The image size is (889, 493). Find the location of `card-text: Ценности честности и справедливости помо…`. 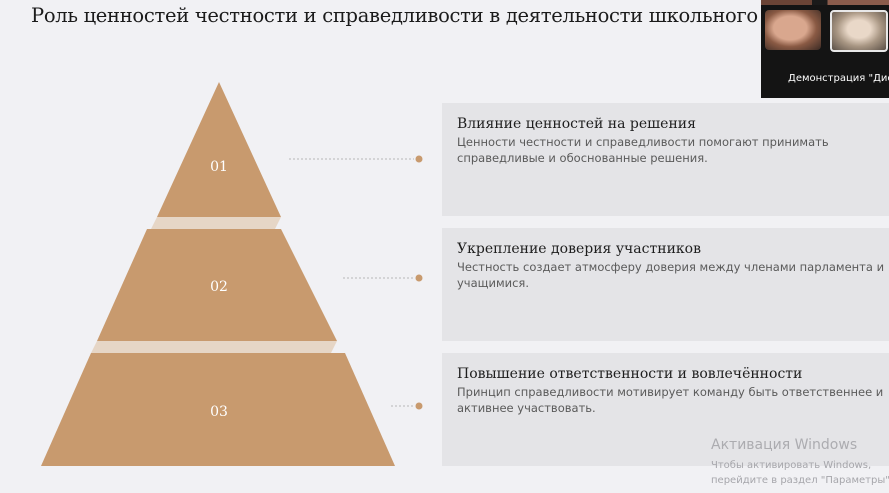

card-text: Ценности честности и справедливости помо… is located at coordinates (643, 150).